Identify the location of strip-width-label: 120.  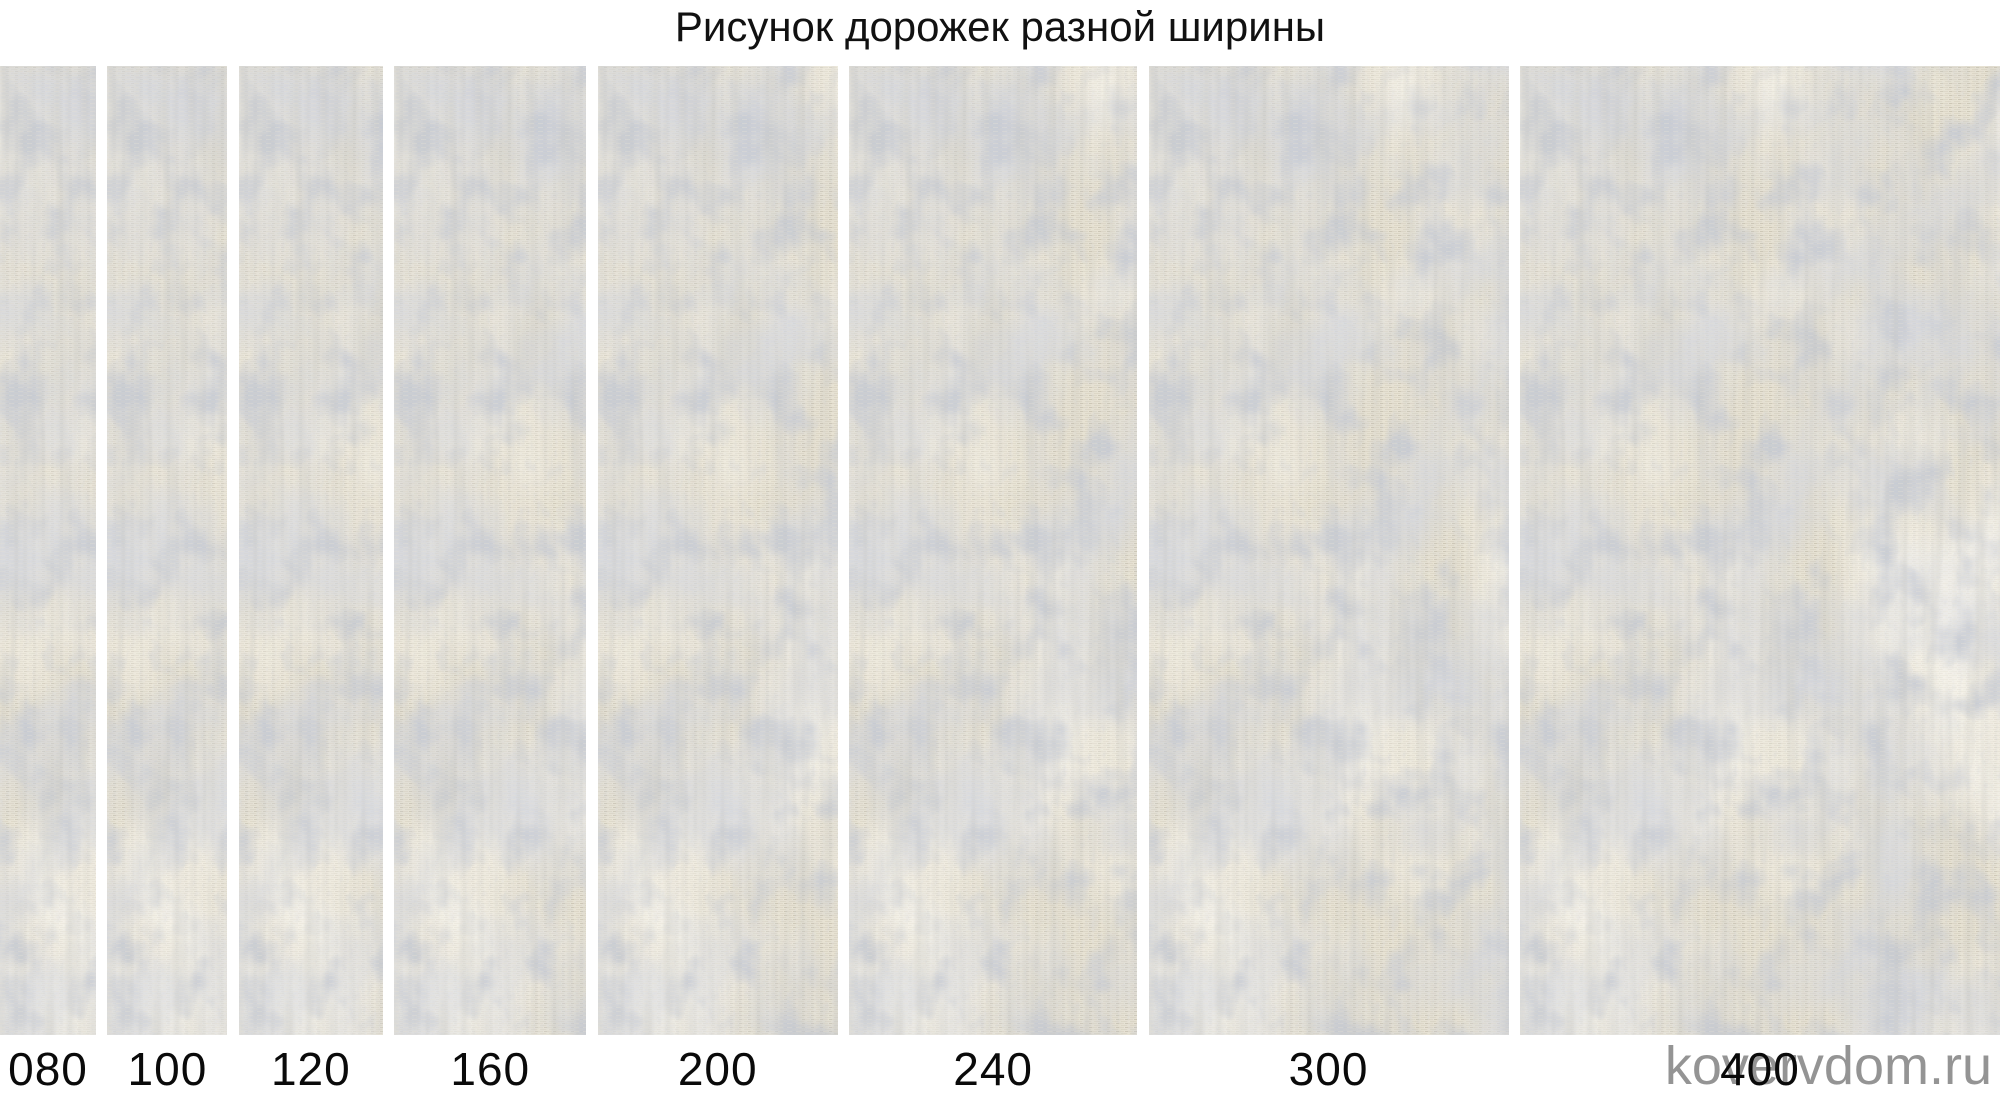
(310, 1069).